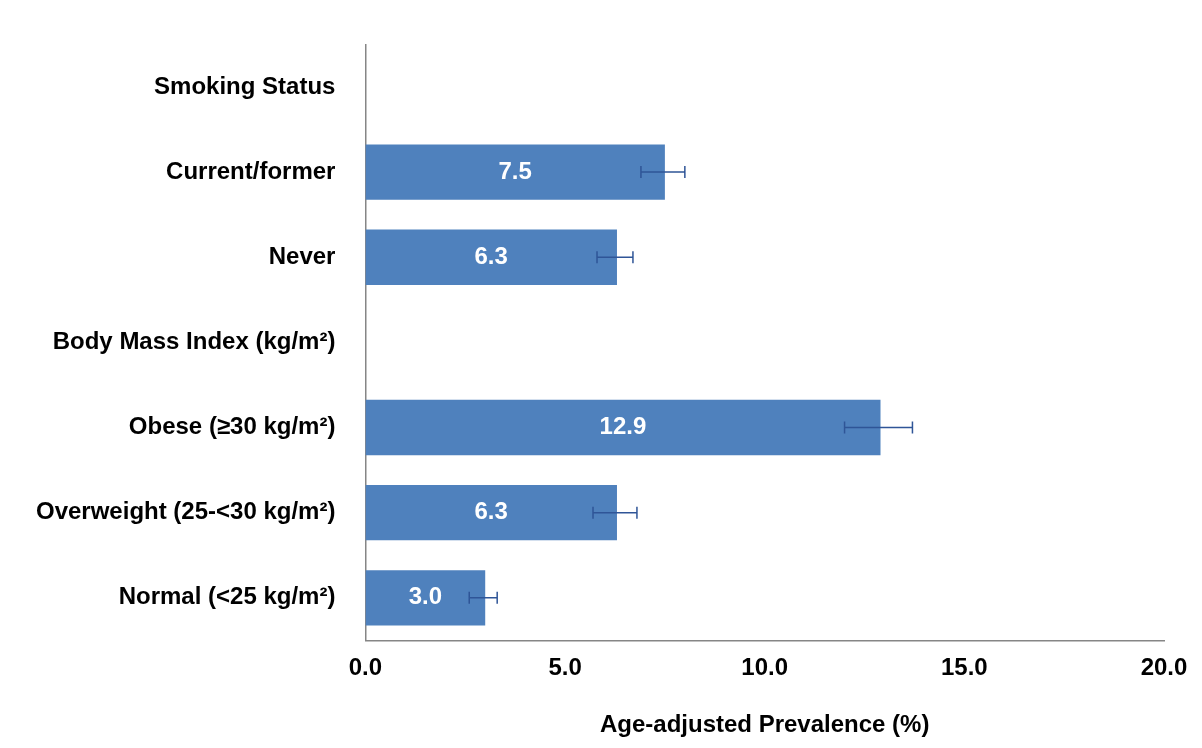  I want to click on data-label: 7.5, so click(515, 170).